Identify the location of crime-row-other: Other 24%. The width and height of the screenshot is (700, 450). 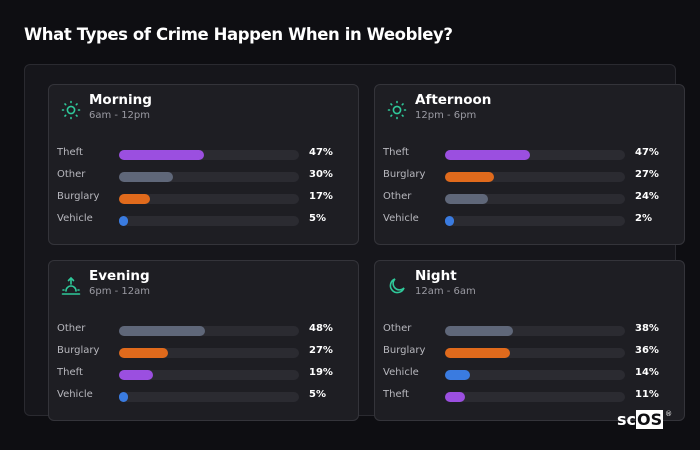
(528, 197).